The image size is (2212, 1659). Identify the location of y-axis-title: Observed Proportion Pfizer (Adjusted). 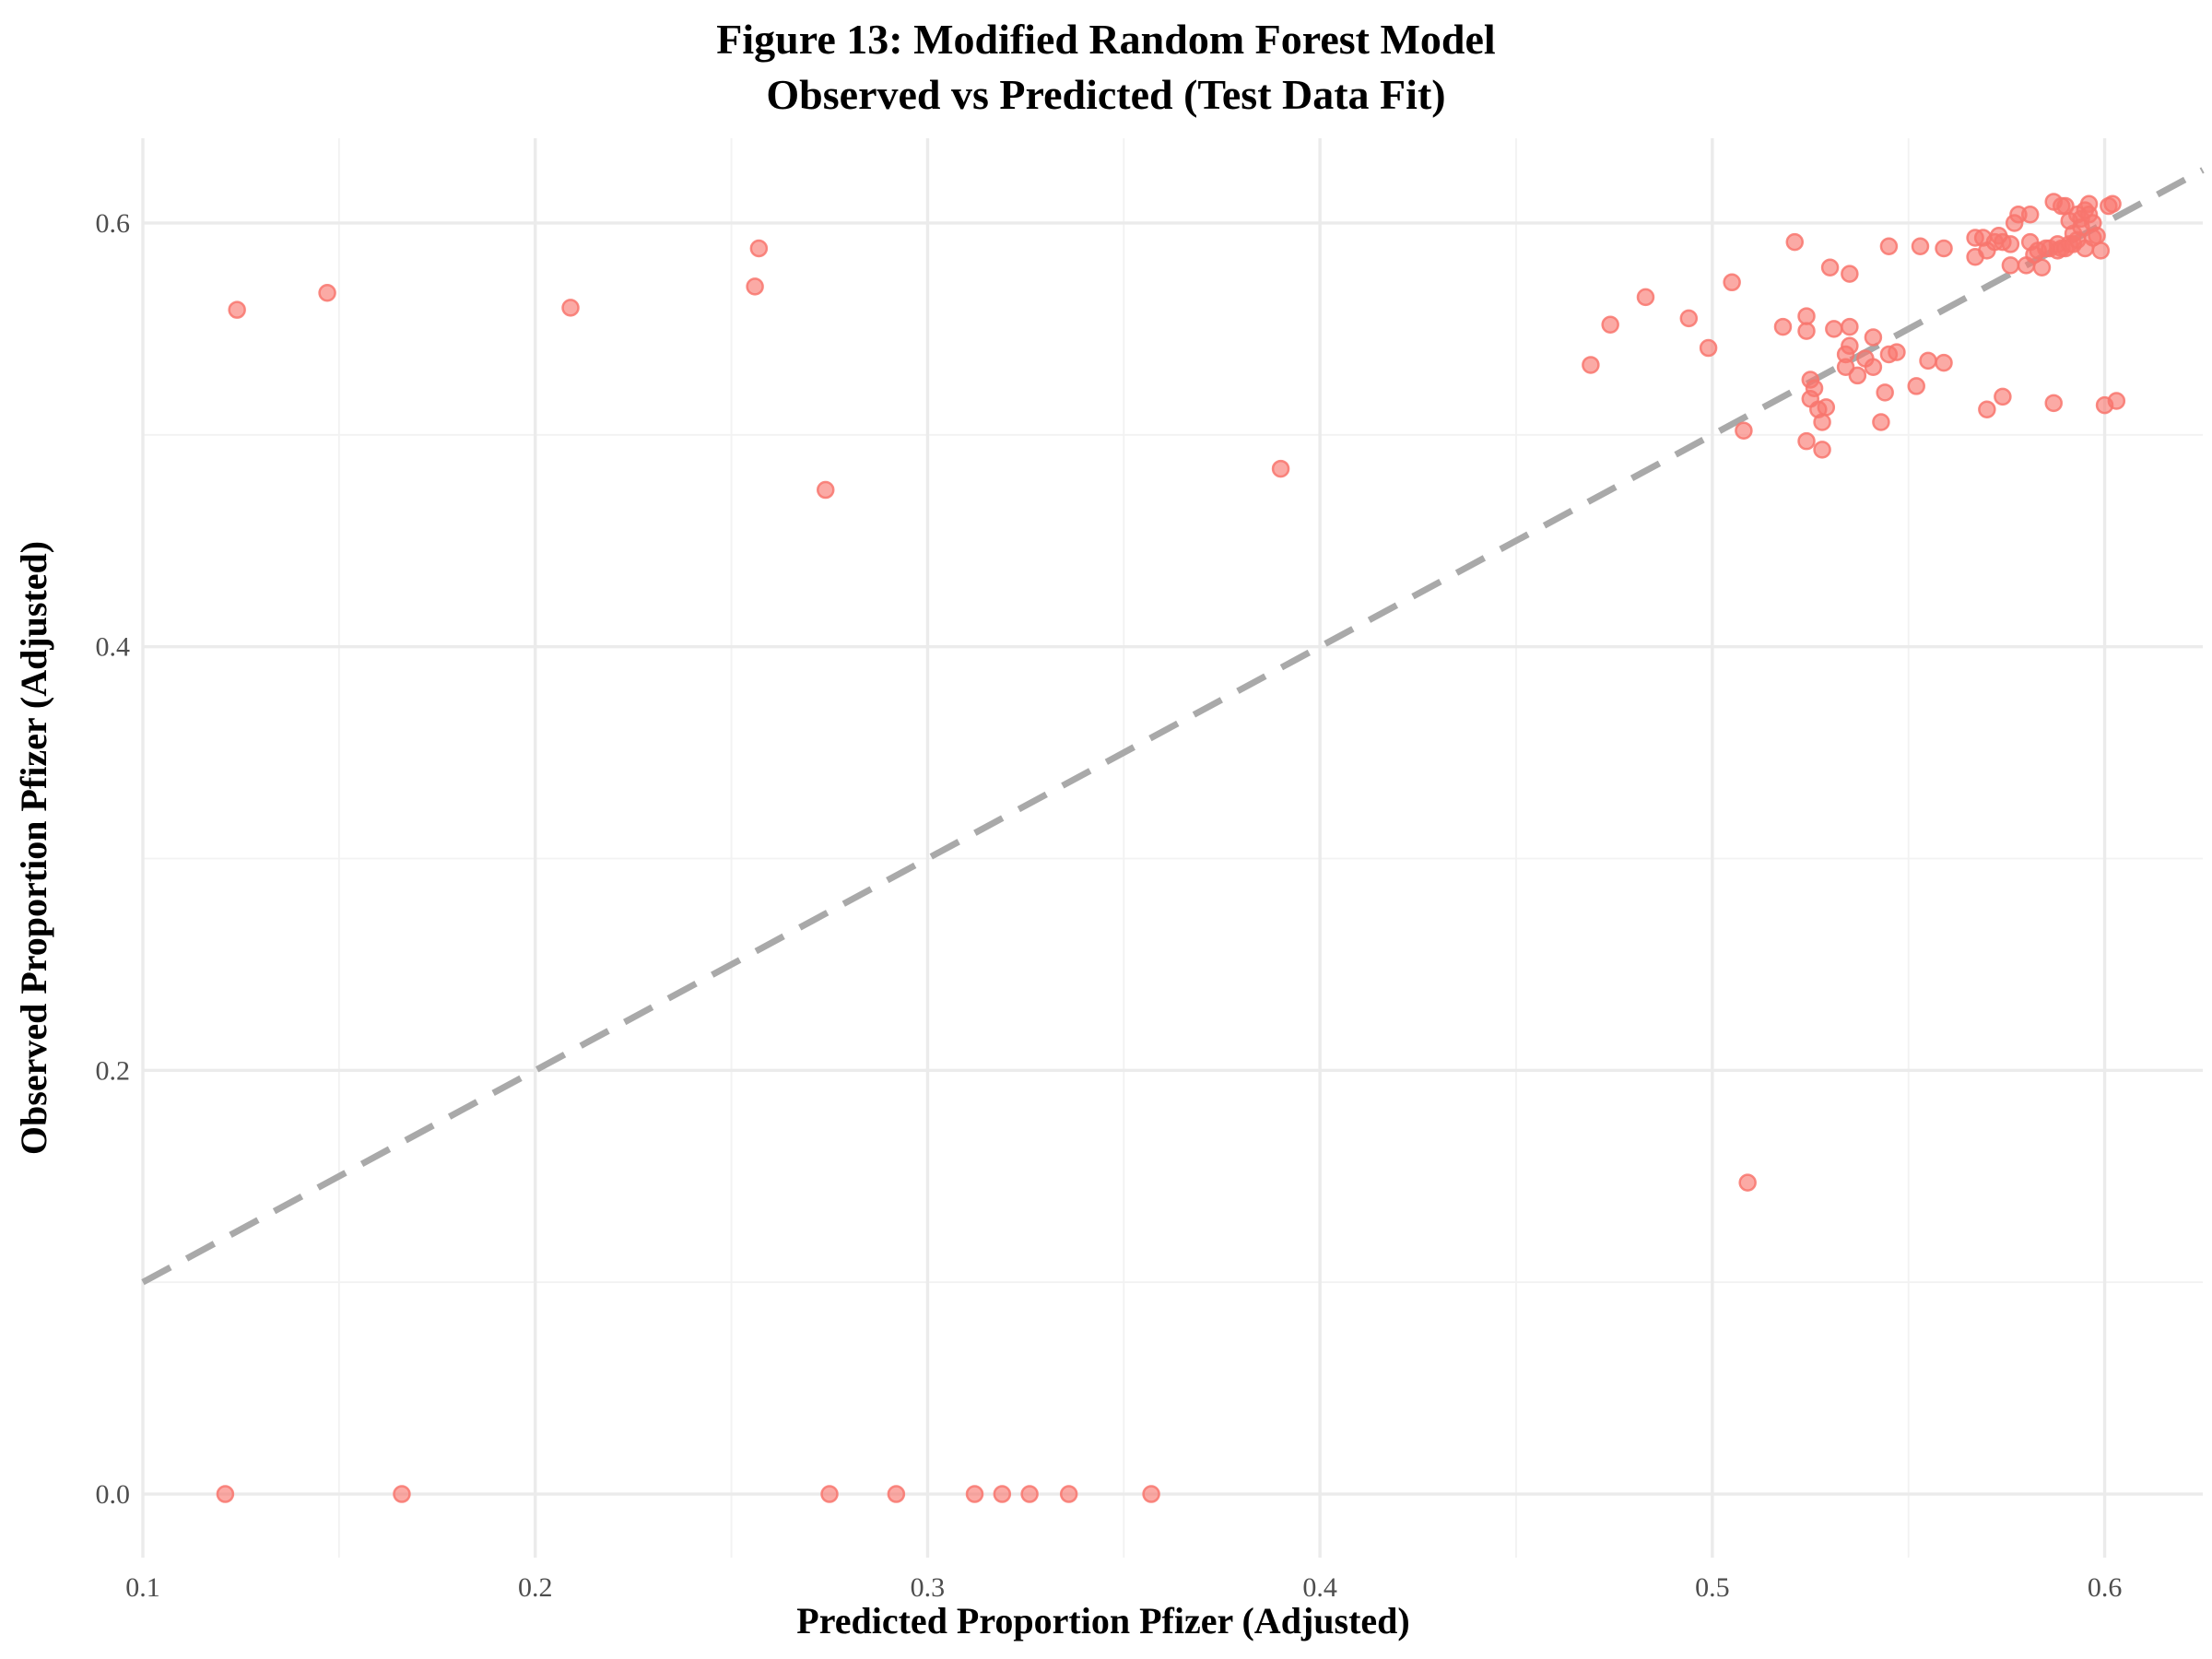
(33, 848).